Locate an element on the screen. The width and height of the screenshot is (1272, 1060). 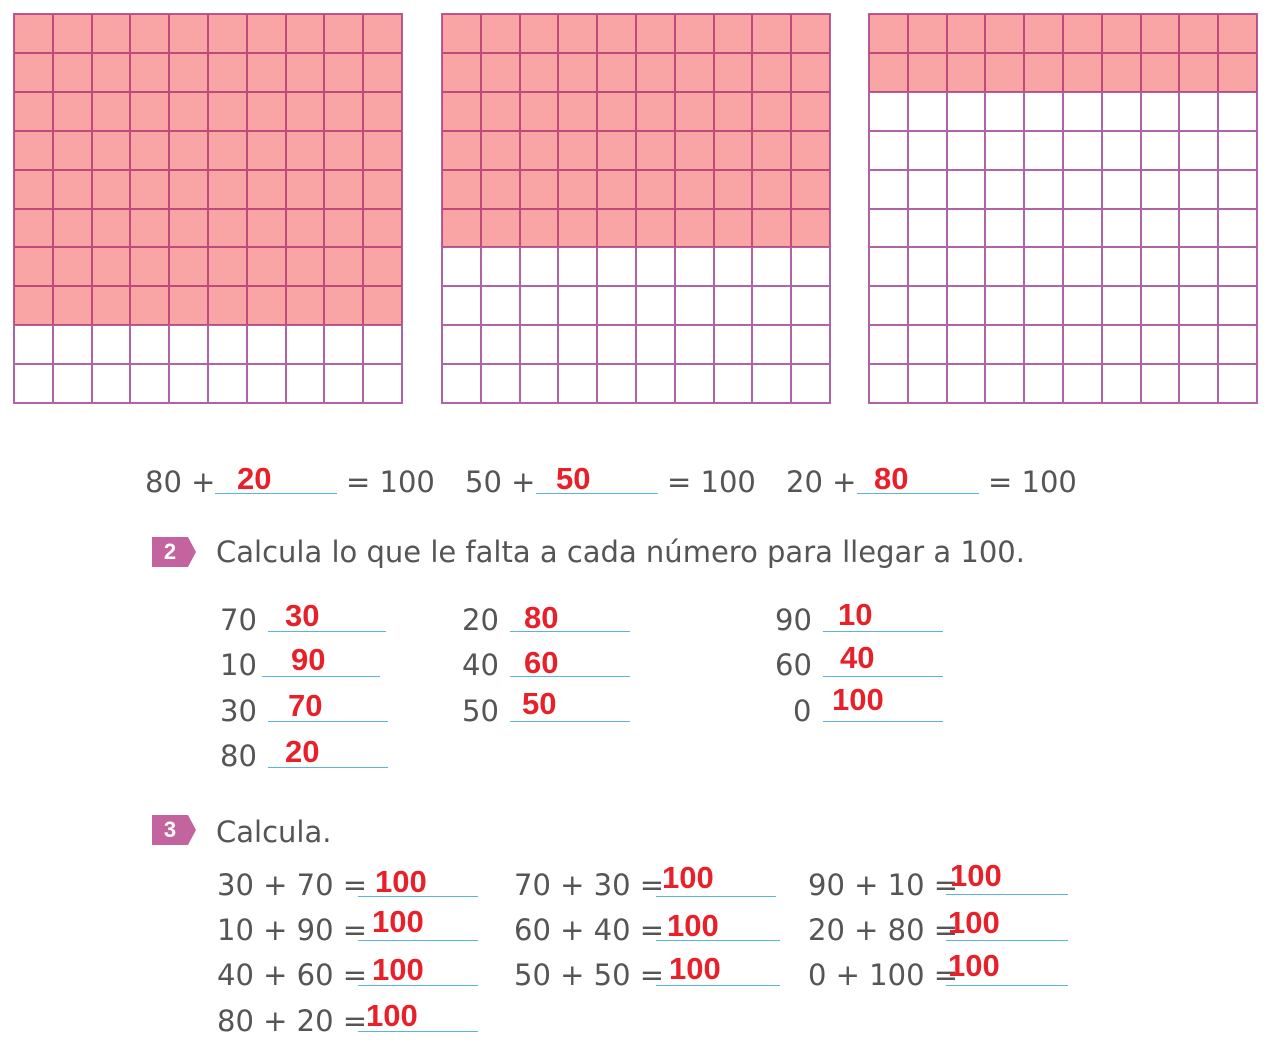
equation-prefix: 80 + is located at coordinates (180, 482).